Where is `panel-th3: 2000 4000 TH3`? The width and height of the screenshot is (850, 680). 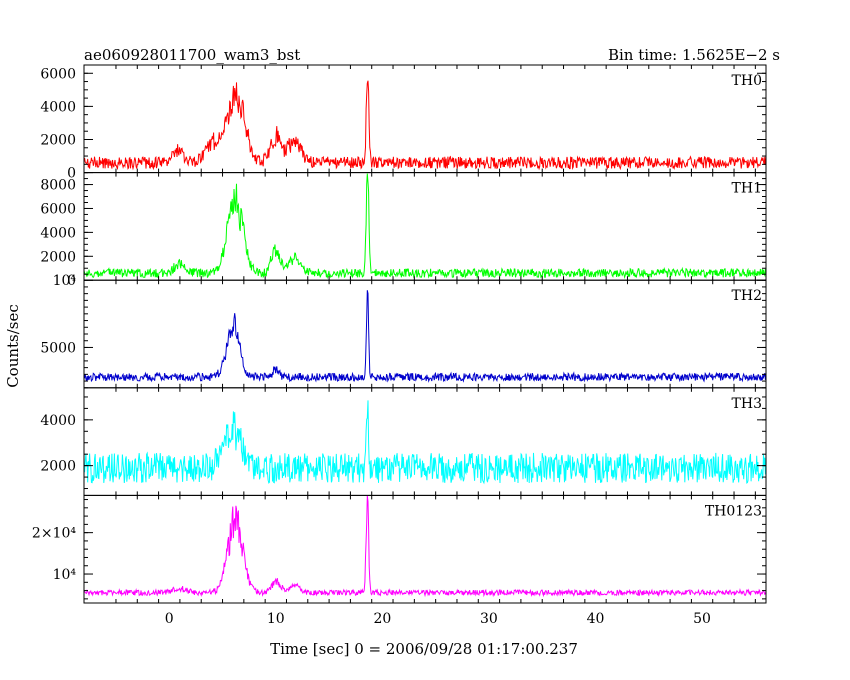 panel-th3: 2000 4000 TH3 is located at coordinates (403, 441).